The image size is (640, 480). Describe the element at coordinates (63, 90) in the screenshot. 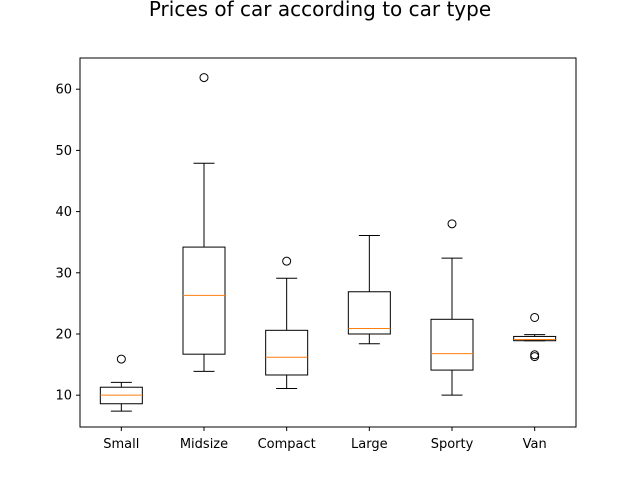

I see `y-tick-label: 60` at that location.